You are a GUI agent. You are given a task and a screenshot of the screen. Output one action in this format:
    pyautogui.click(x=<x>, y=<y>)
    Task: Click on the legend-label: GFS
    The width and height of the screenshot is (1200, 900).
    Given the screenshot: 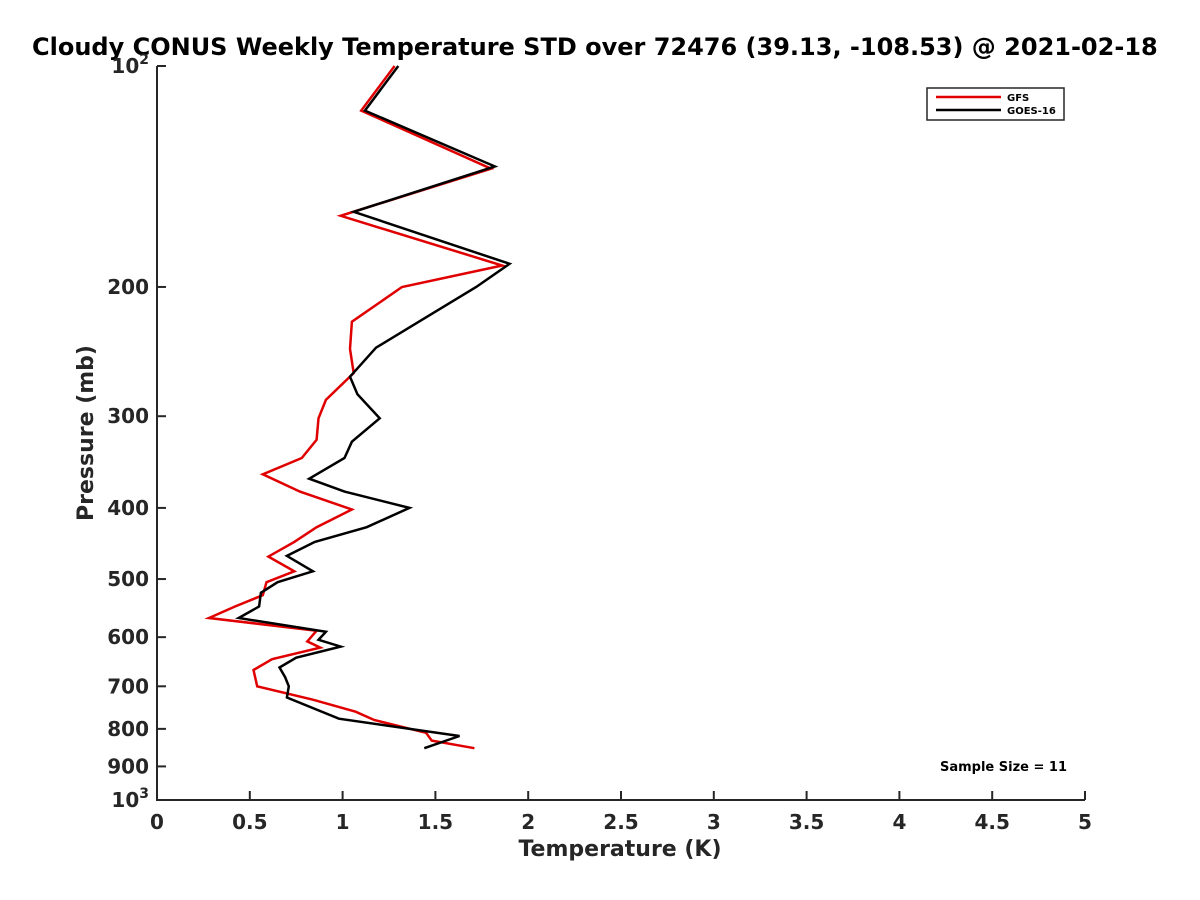 What is the action you would take?
    pyautogui.click(x=1018, y=98)
    